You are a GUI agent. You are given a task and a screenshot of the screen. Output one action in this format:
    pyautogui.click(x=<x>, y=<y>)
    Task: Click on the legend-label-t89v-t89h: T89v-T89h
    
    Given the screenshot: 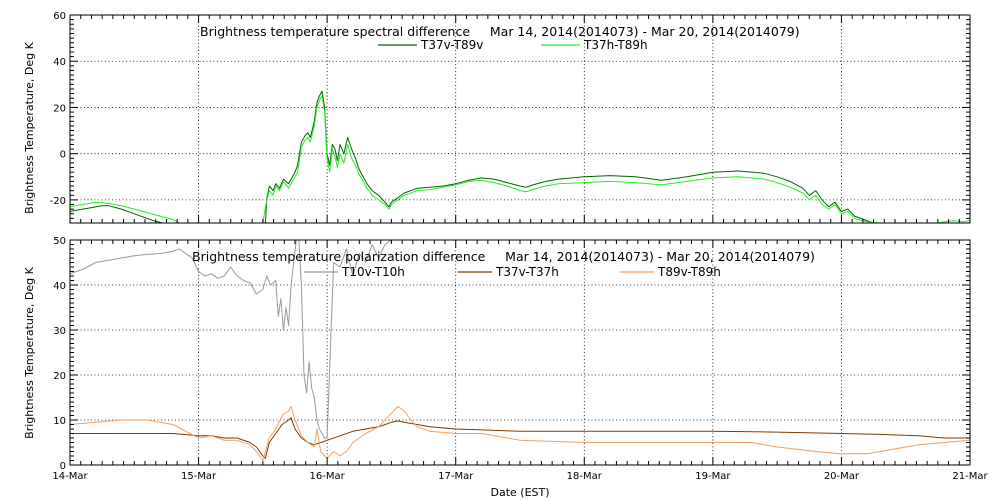 What is the action you would take?
    pyautogui.click(x=689, y=272)
    